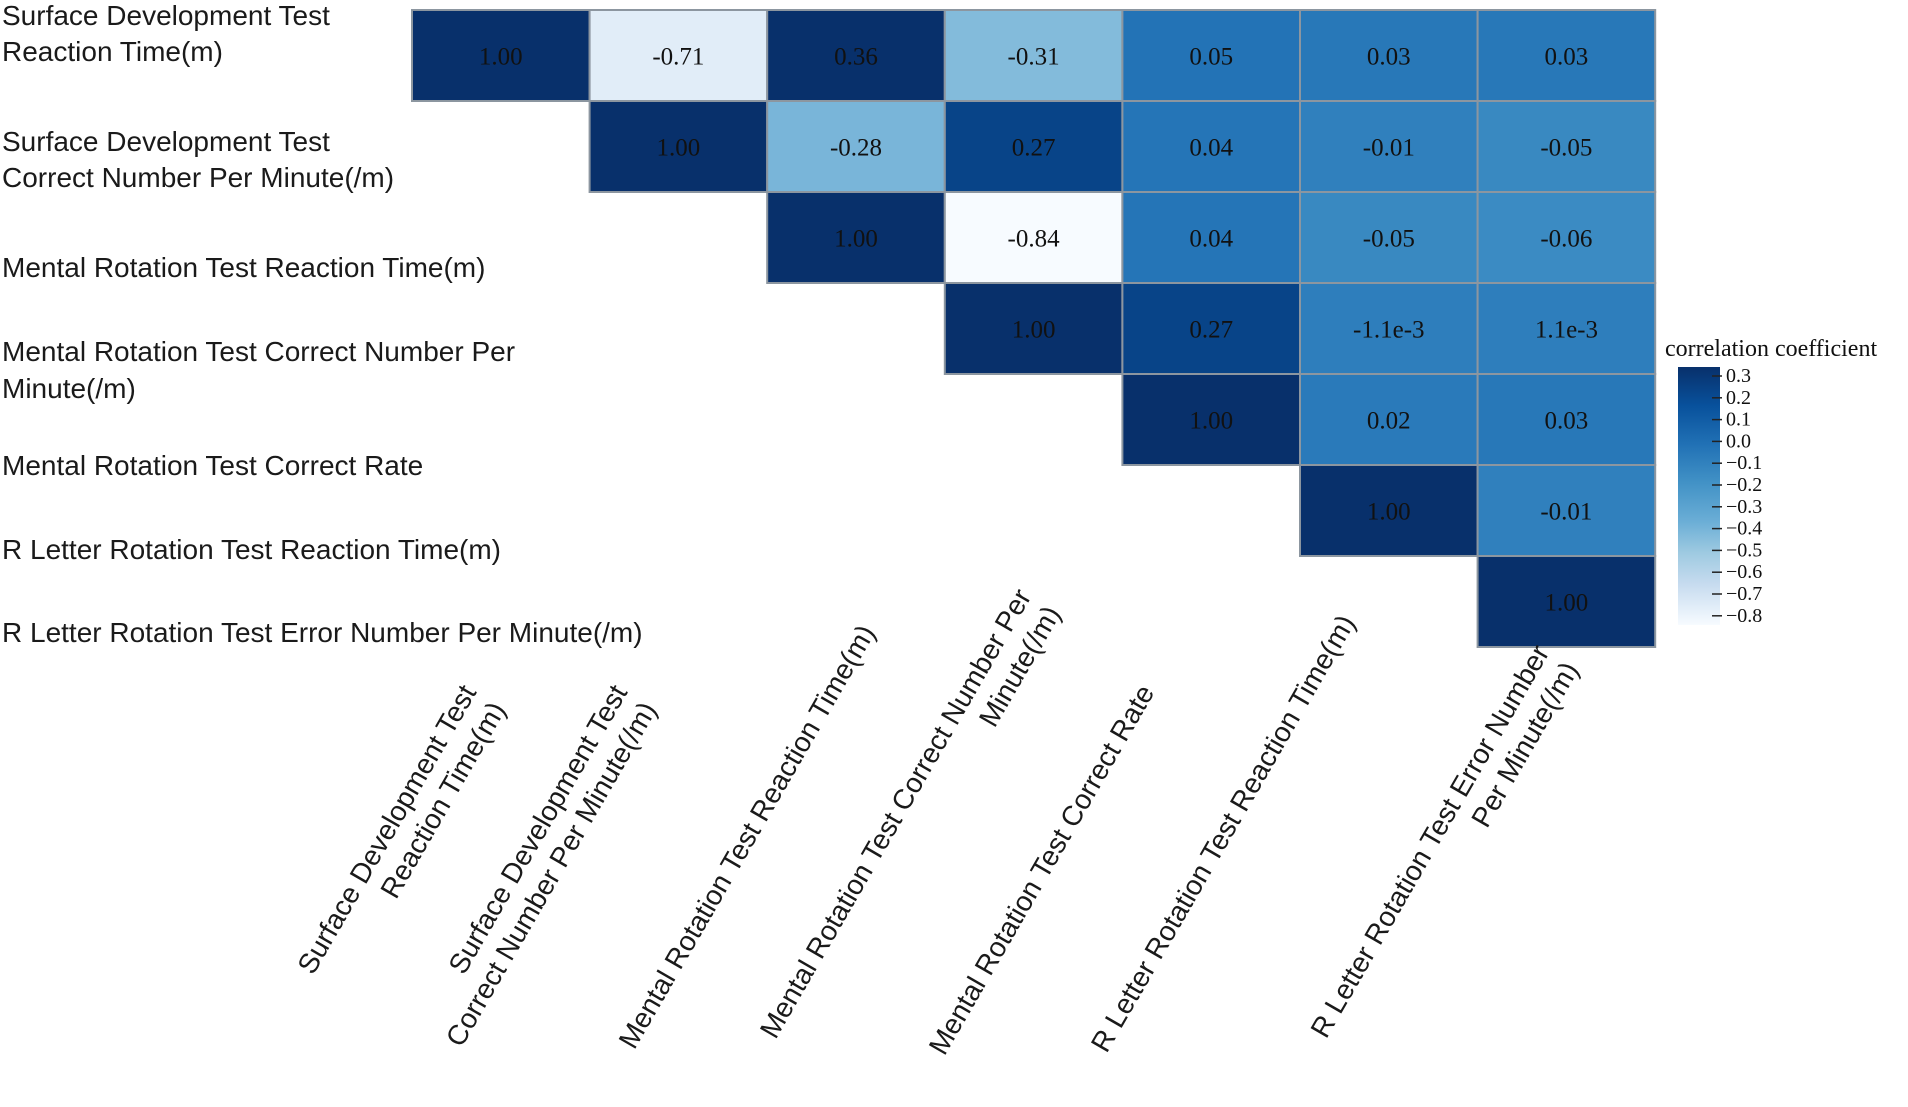  Describe the element at coordinates (243, 267) in the screenshot. I see `row-label: Mental Rotation Test Reaction Time(m)` at that location.